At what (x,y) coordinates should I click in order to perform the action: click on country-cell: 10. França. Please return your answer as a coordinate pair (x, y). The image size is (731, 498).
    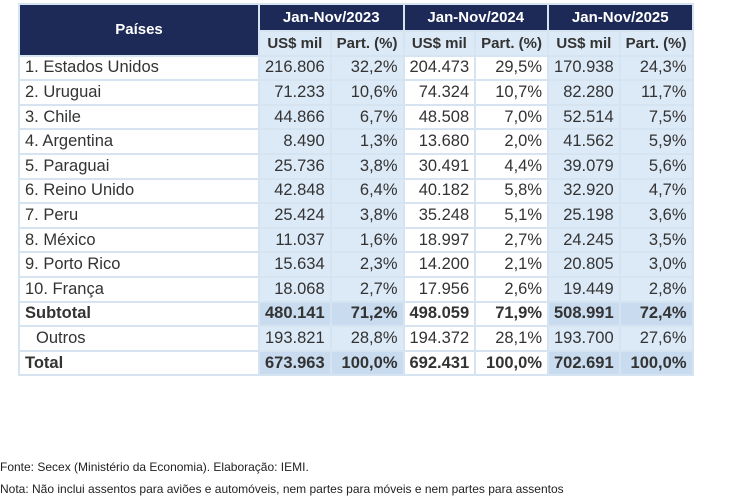
    Looking at the image, I should click on (139, 289).